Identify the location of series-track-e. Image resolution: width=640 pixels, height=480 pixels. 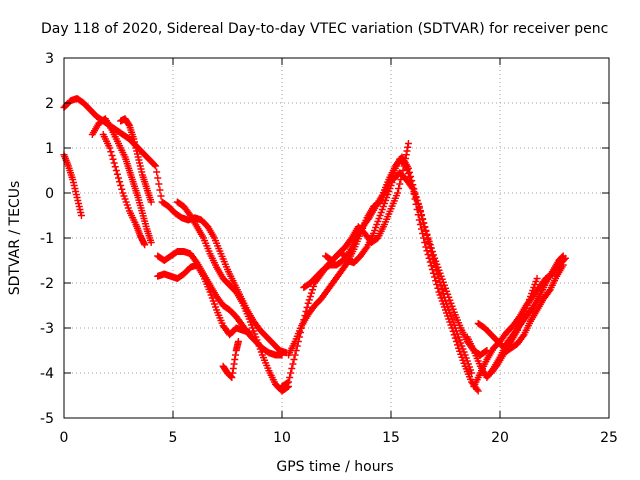
(124, 190).